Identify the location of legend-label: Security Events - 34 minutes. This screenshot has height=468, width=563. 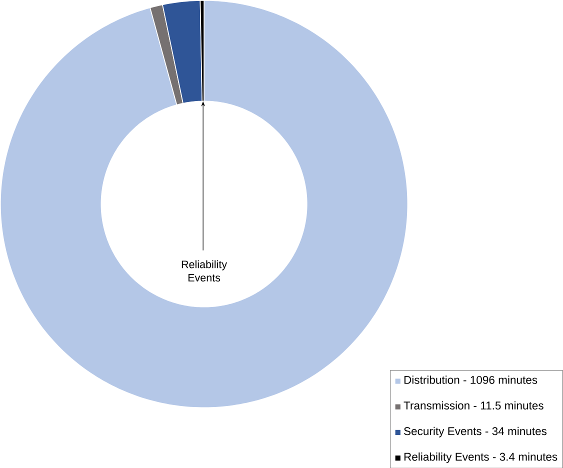
(475, 432).